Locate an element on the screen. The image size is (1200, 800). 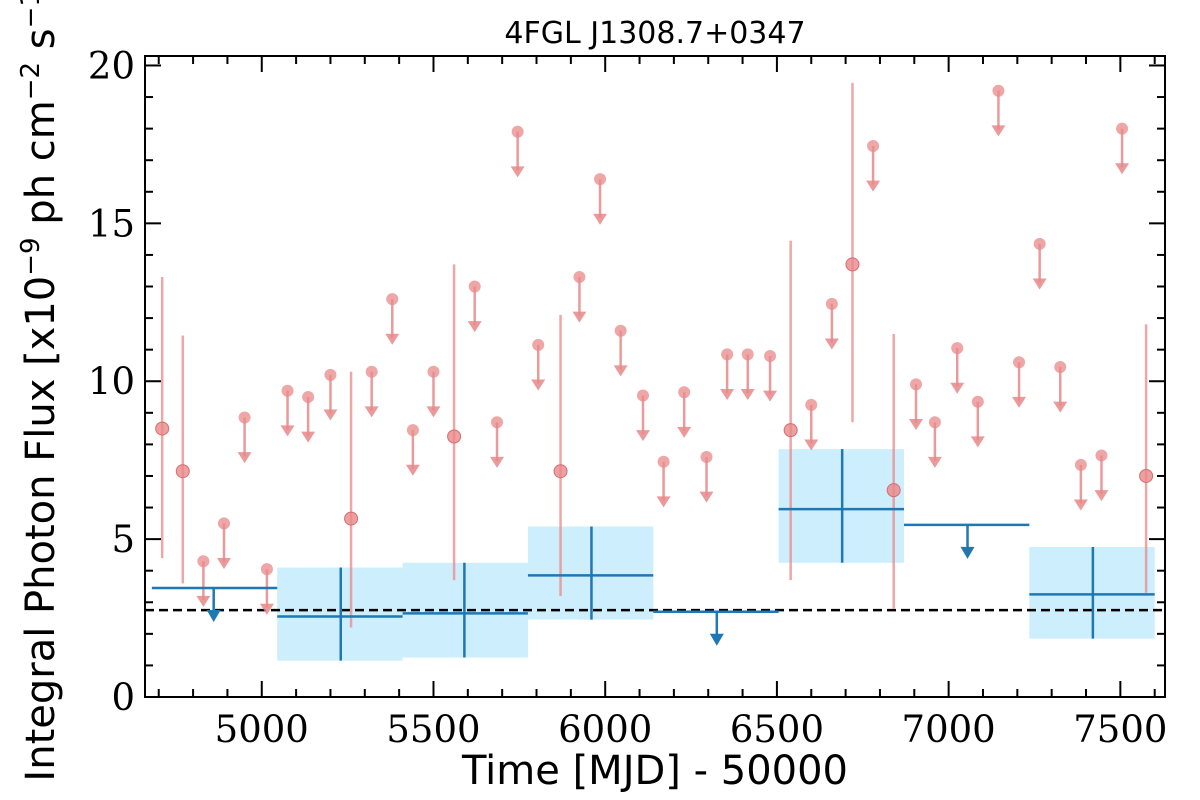
y-tick-label: 10 is located at coordinates (111, 381).